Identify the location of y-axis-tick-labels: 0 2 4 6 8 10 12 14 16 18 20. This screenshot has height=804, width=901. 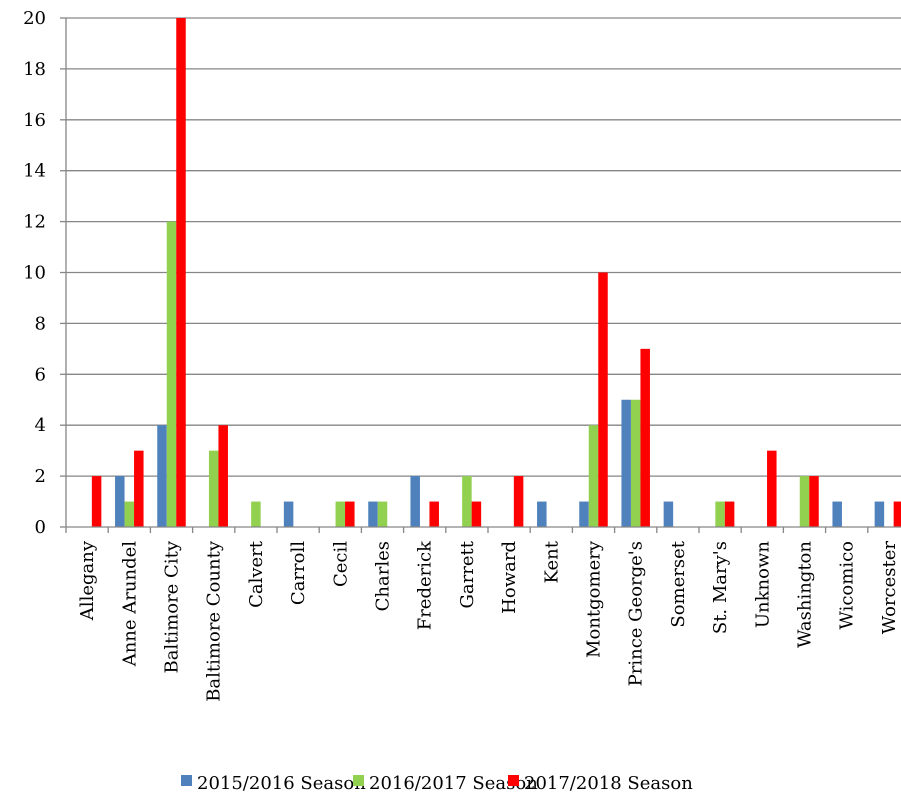
(34, 273).